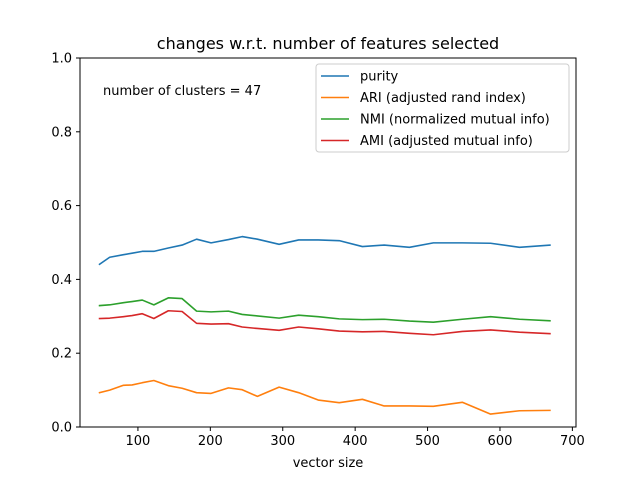 This screenshot has width=640, height=480. I want to click on legend-label-3: NMI (normalized mutual info), so click(455, 120).